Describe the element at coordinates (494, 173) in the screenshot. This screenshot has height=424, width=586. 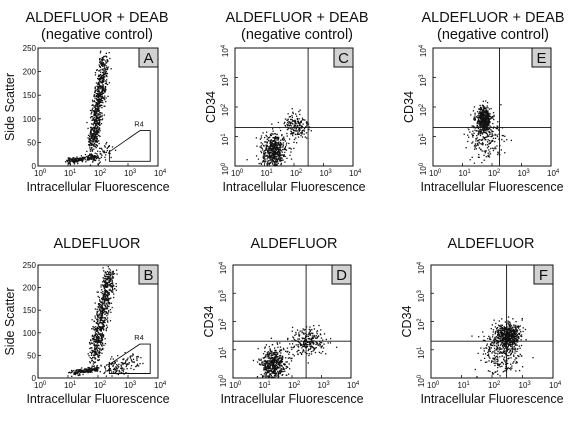
I see `chart-e-x-tick-label: 102` at that location.